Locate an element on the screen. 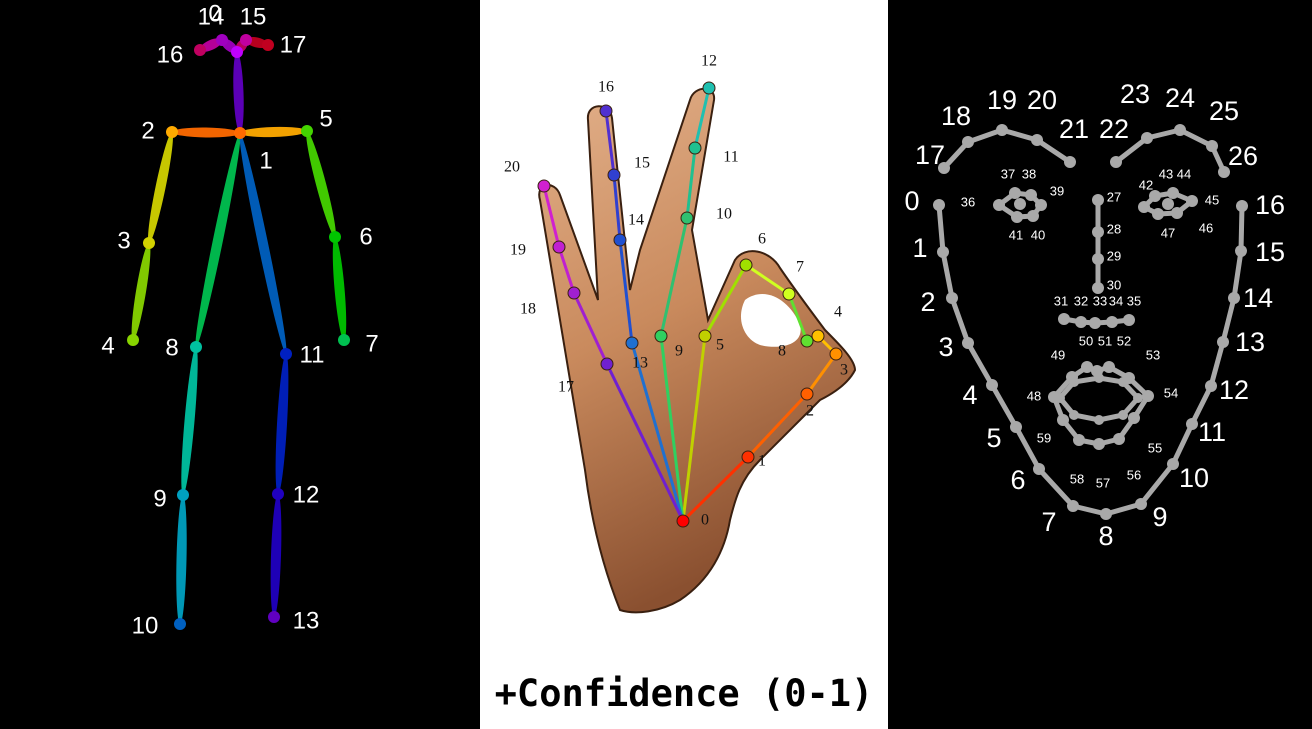 The image size is (1312, 729). face-keypoint-label: 49 is located at coordinates (1058, 354).